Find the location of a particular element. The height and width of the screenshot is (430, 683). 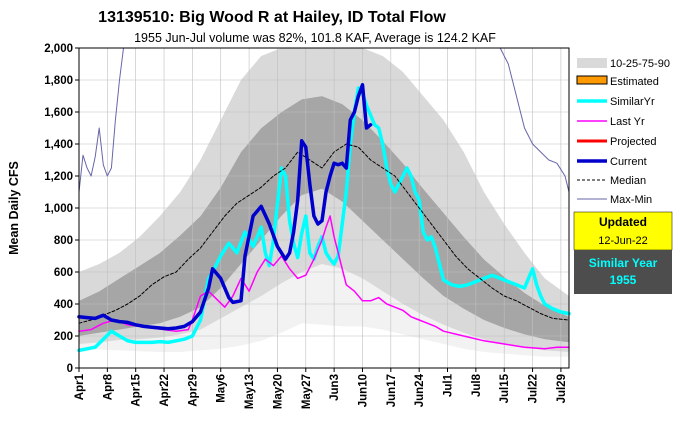

similar-year-box-bg is located at coordinates (623, 272).